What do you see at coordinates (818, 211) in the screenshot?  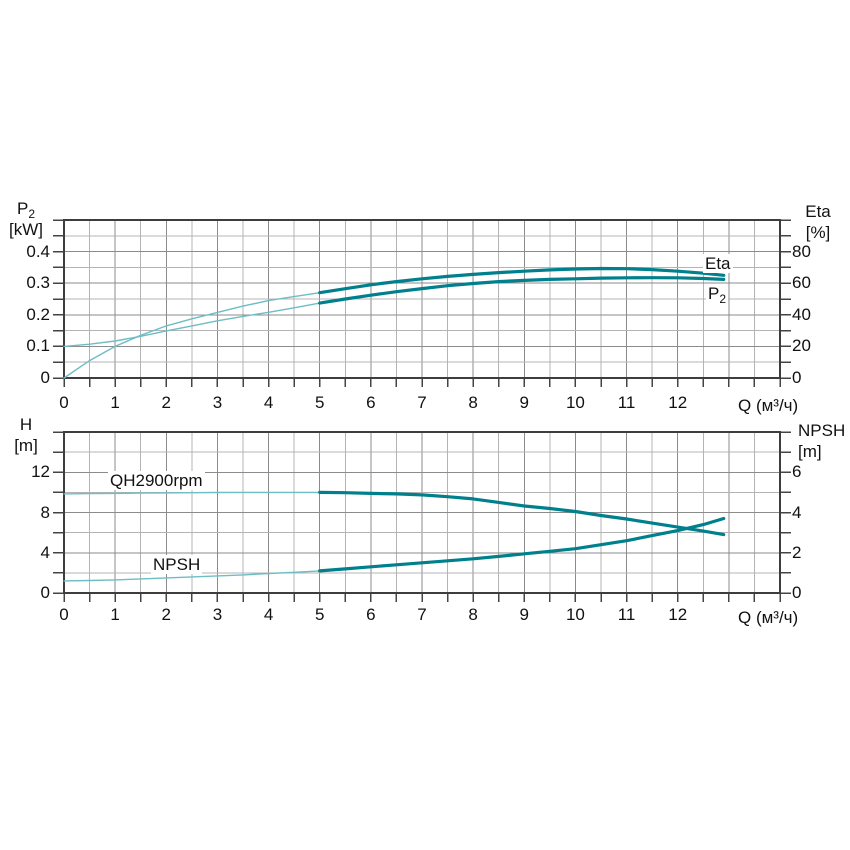 I see `right-axis-quantity: Eta` at bounding box center [818, 211].